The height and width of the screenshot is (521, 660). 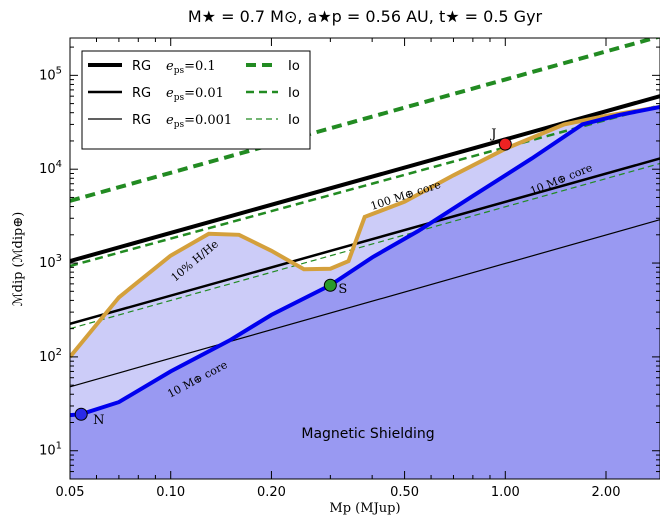 What do you see at coordinates (492, 134) in the screenshot?
I see `planet-label-j: J` at bounding box center [492, 134].